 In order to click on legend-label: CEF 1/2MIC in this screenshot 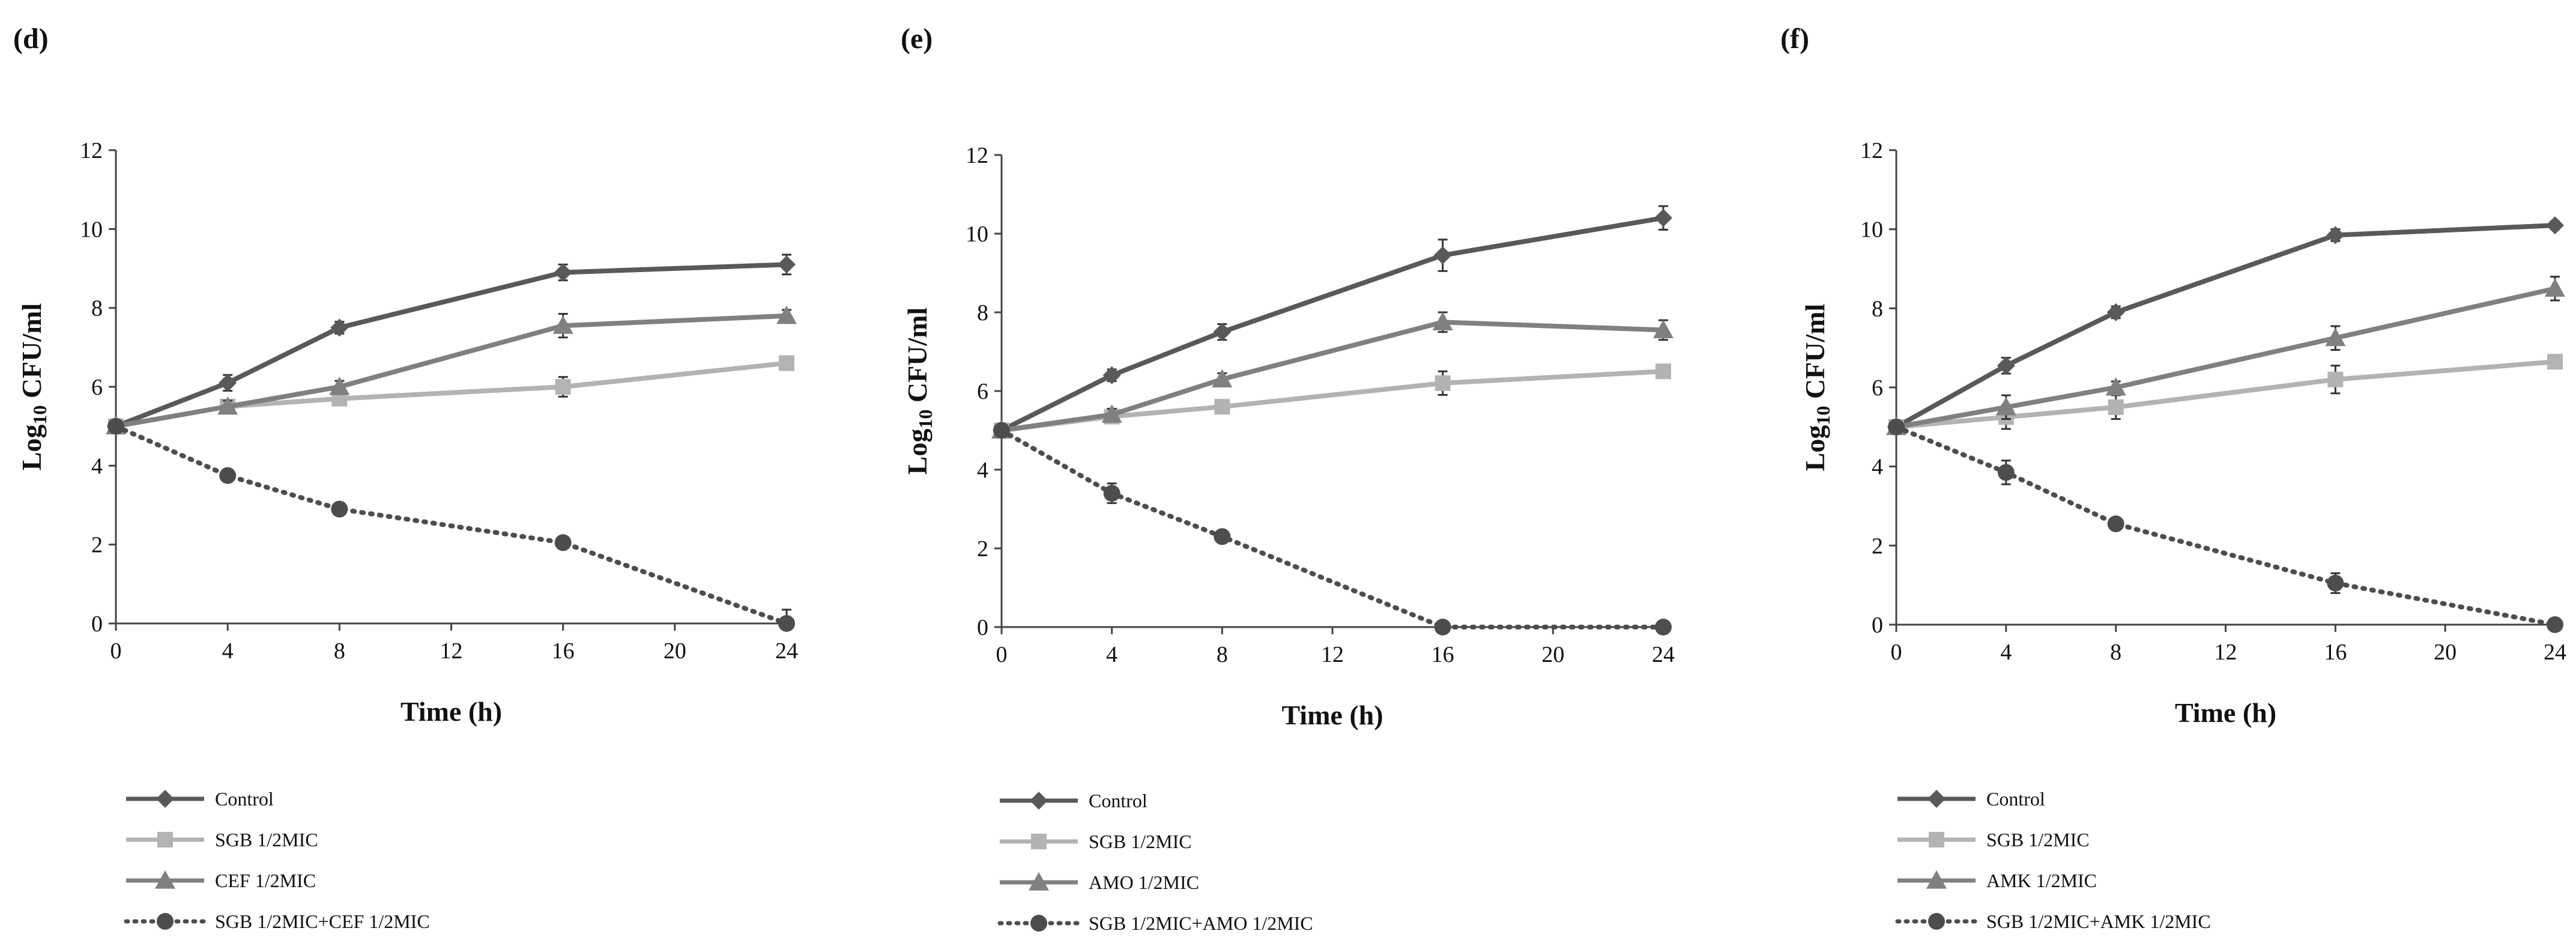, I will do `click(265, 880)`.